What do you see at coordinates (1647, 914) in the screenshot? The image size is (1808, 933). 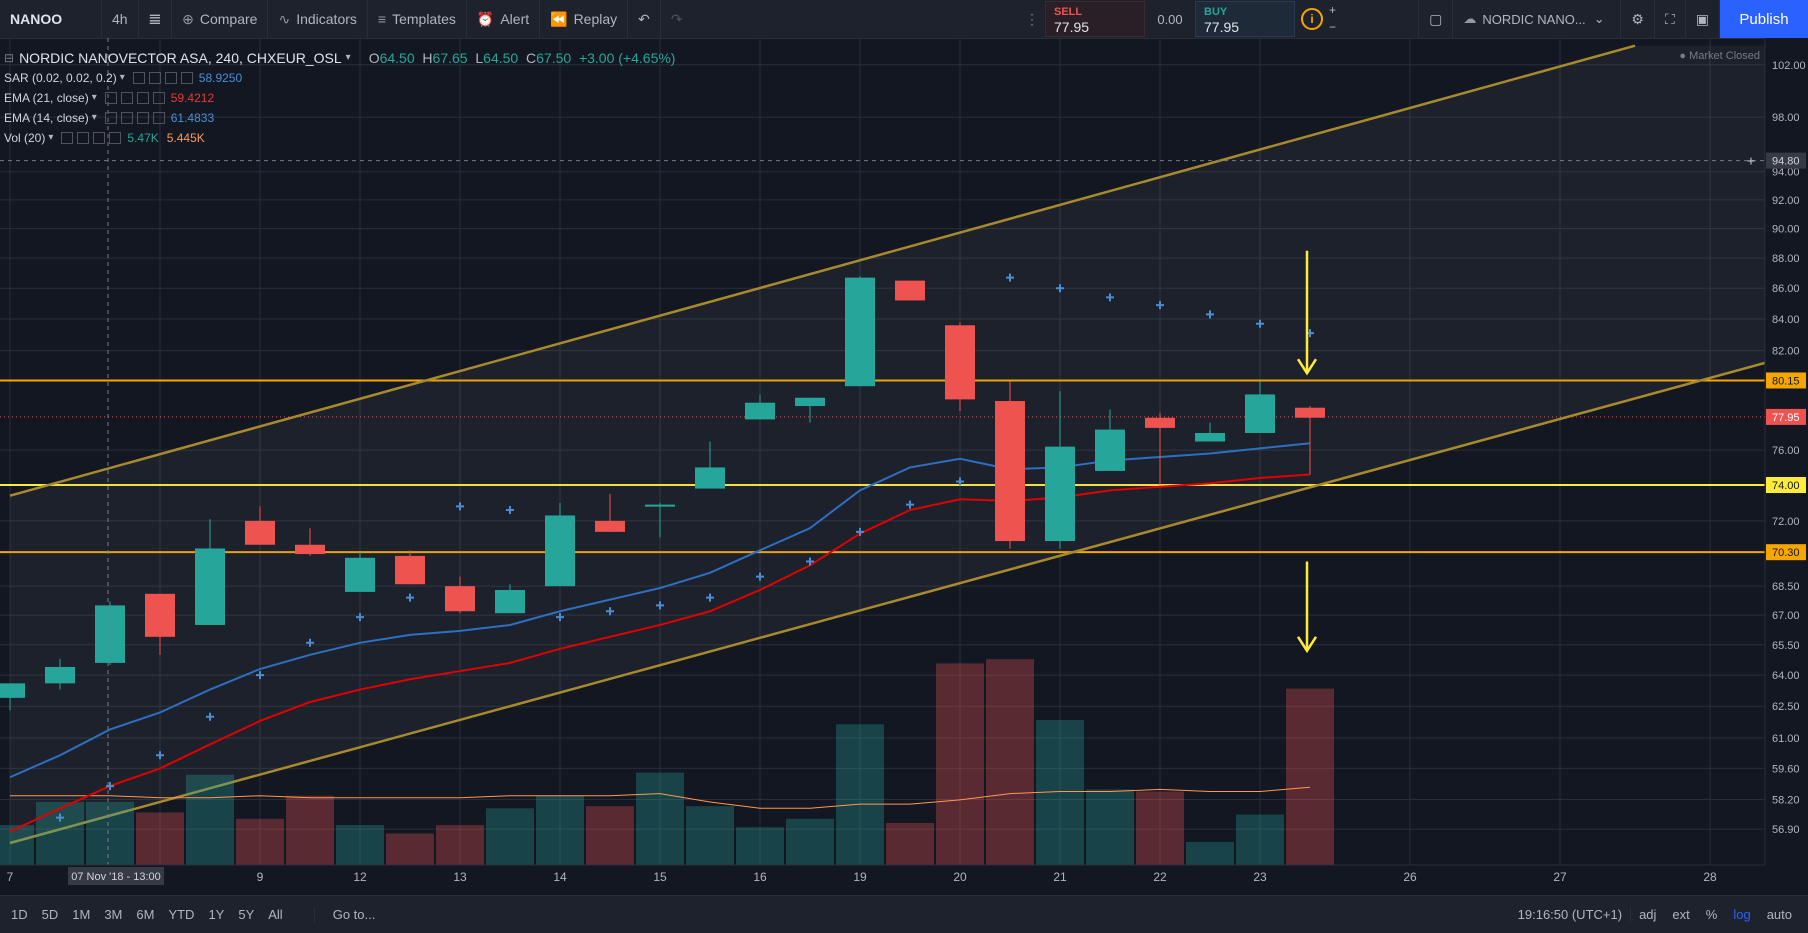 I see `adj-toggle: adj` at bounding box center [1647, 914].